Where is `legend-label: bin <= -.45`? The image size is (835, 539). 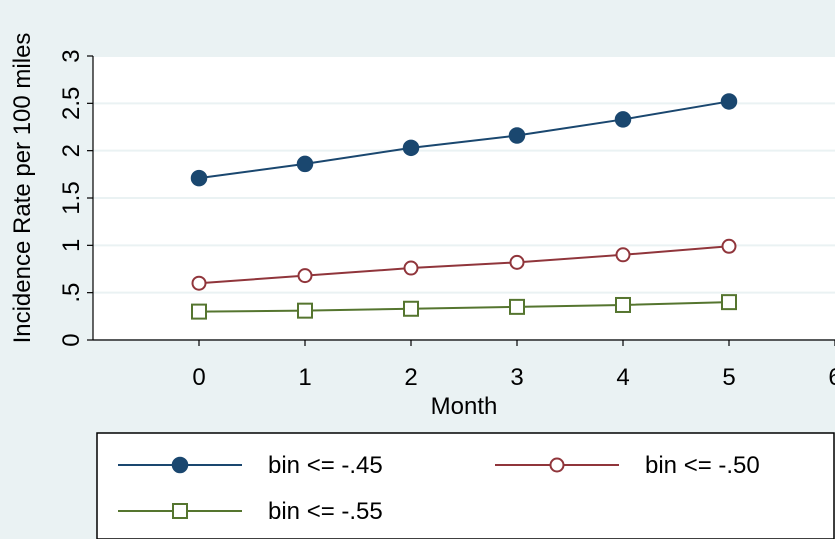 legend-label: bin <= -.45 is located at coordinates (325, 465).